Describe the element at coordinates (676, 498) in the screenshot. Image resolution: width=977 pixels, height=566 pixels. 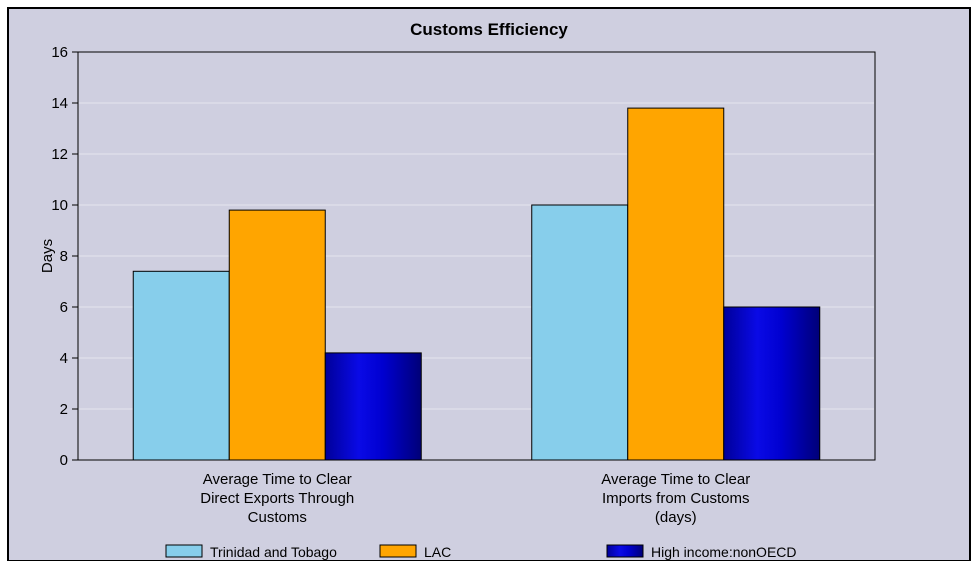
I see `x-tick-label: Imports from Customs` at that location.